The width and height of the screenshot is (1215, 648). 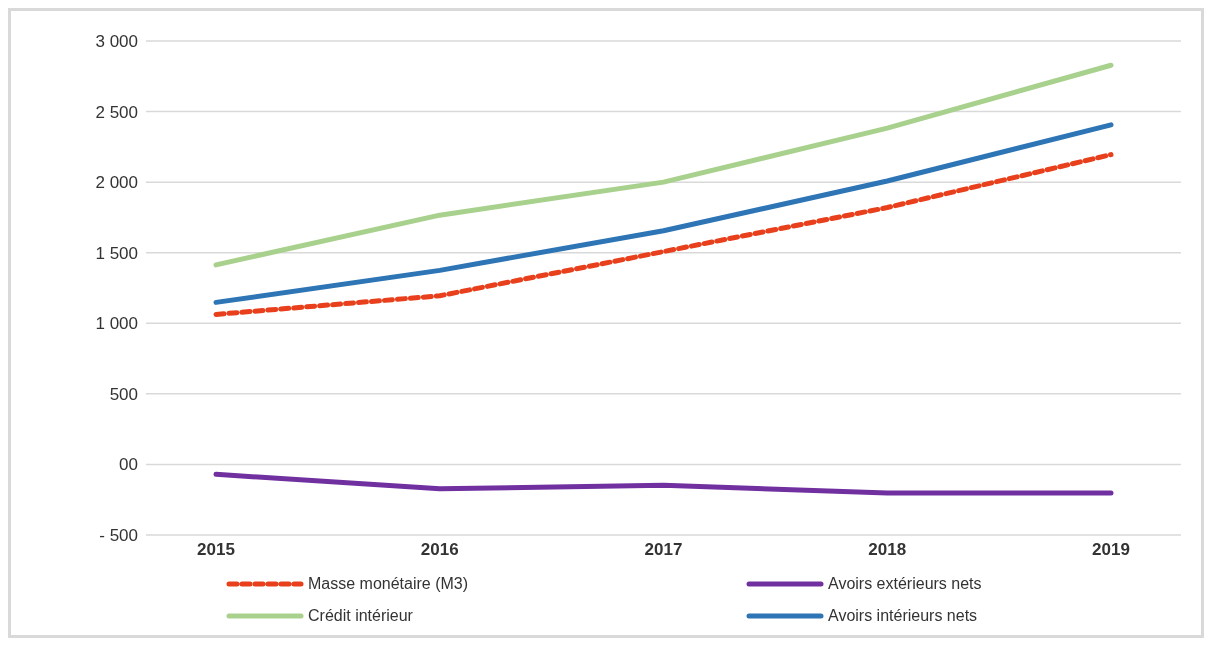 What do you see at coordinates (360, 616) in the screenshot?
I see `legend-label: Crédit intérieur` at bounding box center [360, 616].